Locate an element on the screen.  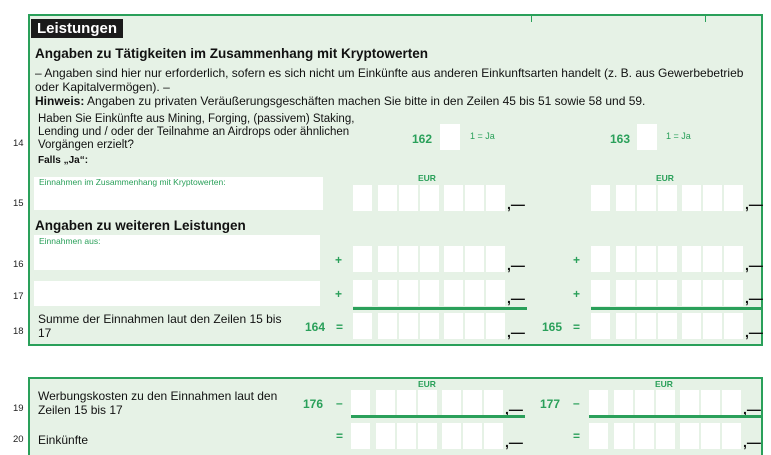
sum-rule is located at coordinates (440, 308).